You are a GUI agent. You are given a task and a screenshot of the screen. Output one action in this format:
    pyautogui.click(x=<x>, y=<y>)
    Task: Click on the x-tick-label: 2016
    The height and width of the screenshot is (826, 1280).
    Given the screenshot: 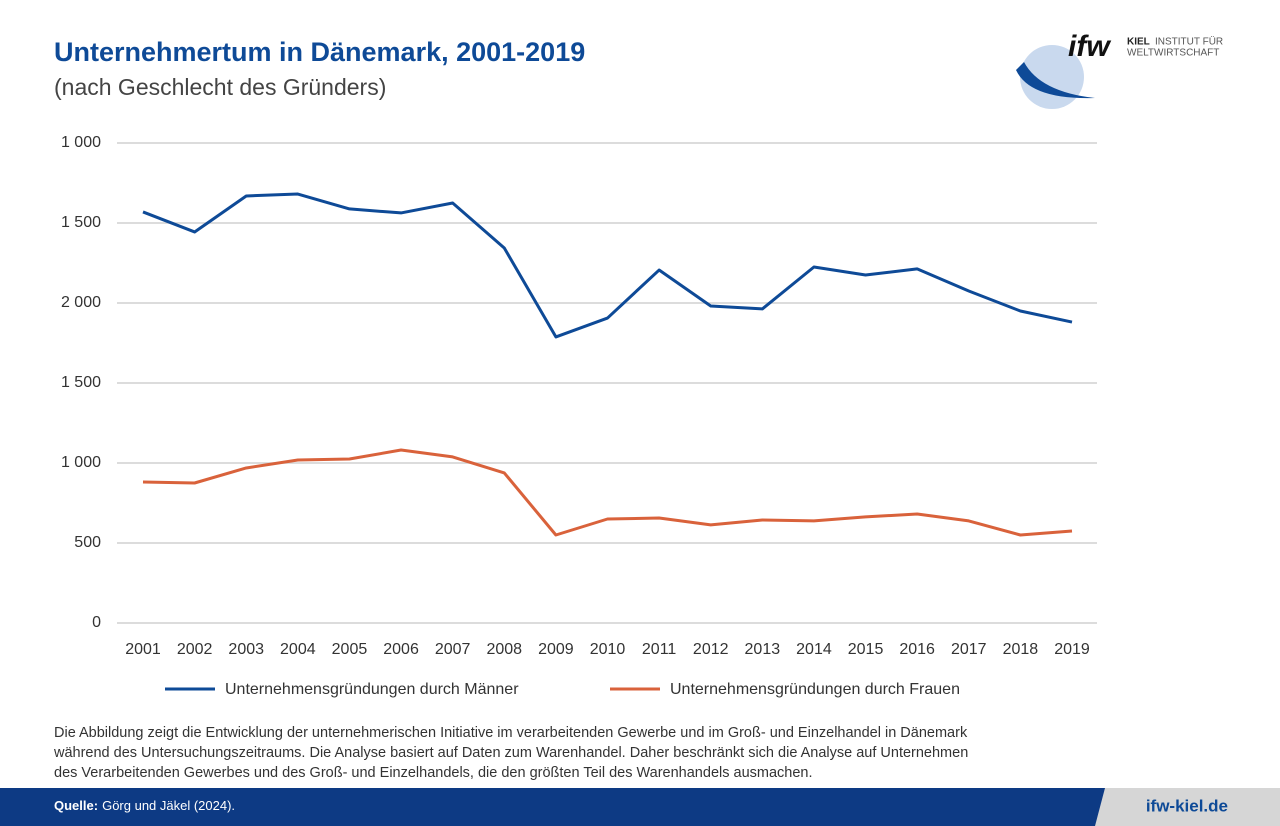 What is the action you would take?
    pyautogui.click(x=917, y=649)
    